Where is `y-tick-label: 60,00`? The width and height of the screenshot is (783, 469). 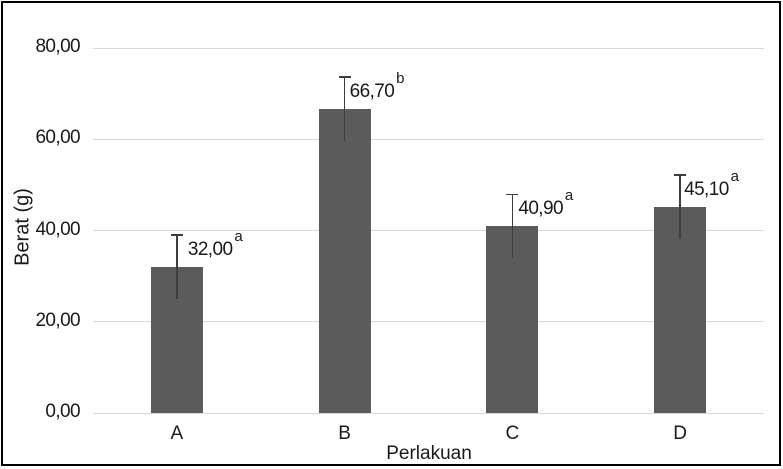
y-tick-label: 60,00 is located at coordinates (57, 138).